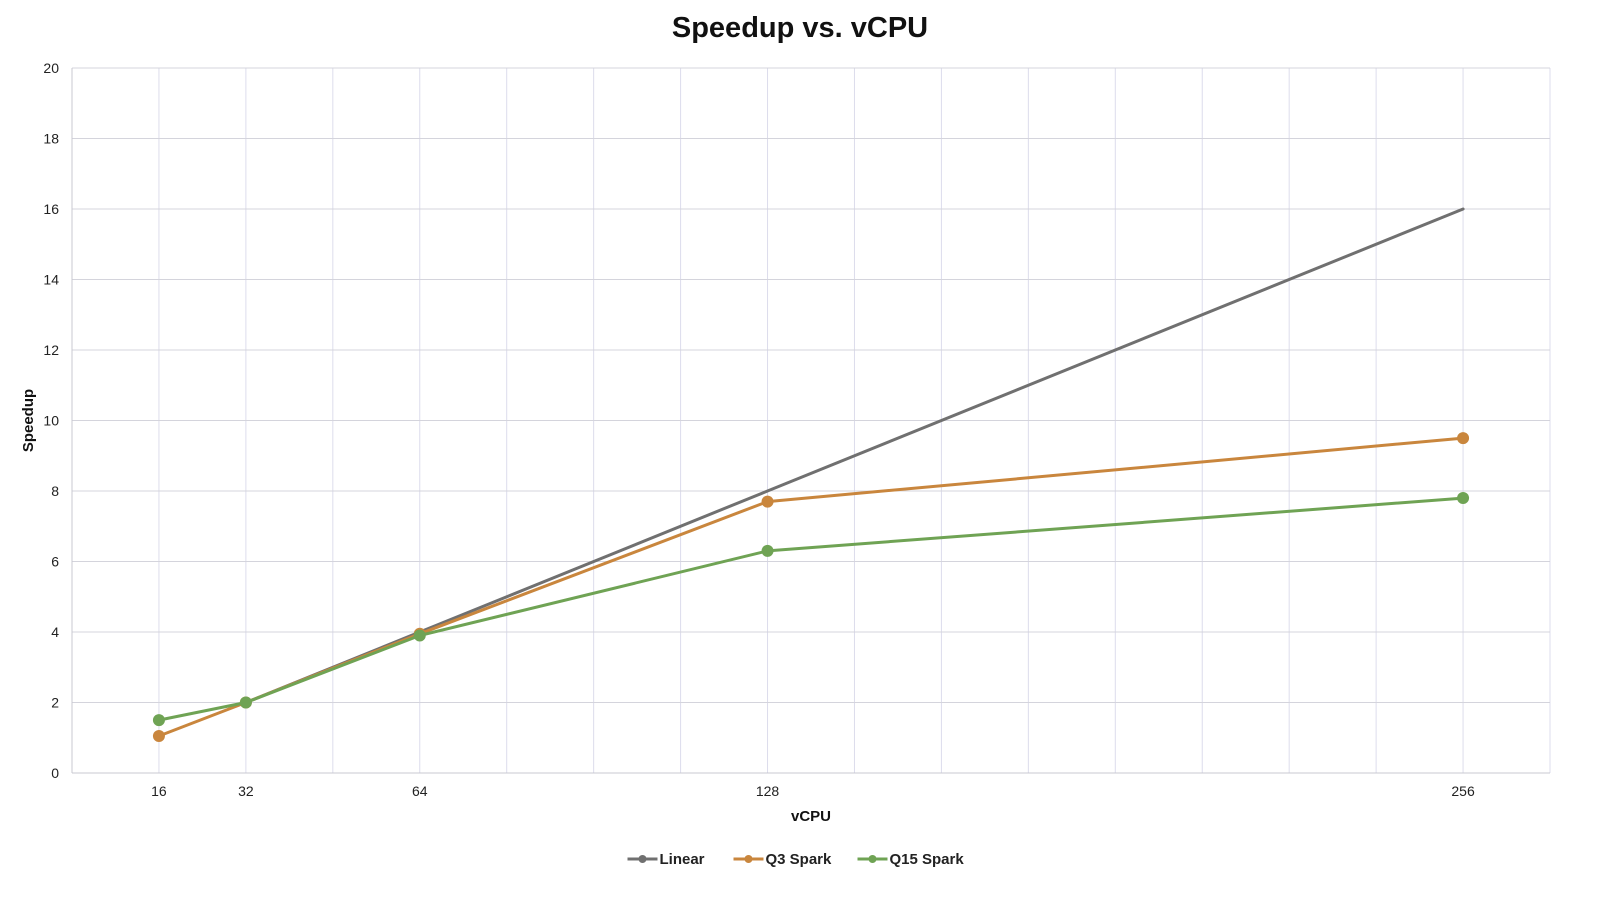 Image resolution: width=1600 pixels, height=901 pixels. Describe the element at coordinates (51, 209) in the screenshot. I see `y-tick-label: 16` at that location.